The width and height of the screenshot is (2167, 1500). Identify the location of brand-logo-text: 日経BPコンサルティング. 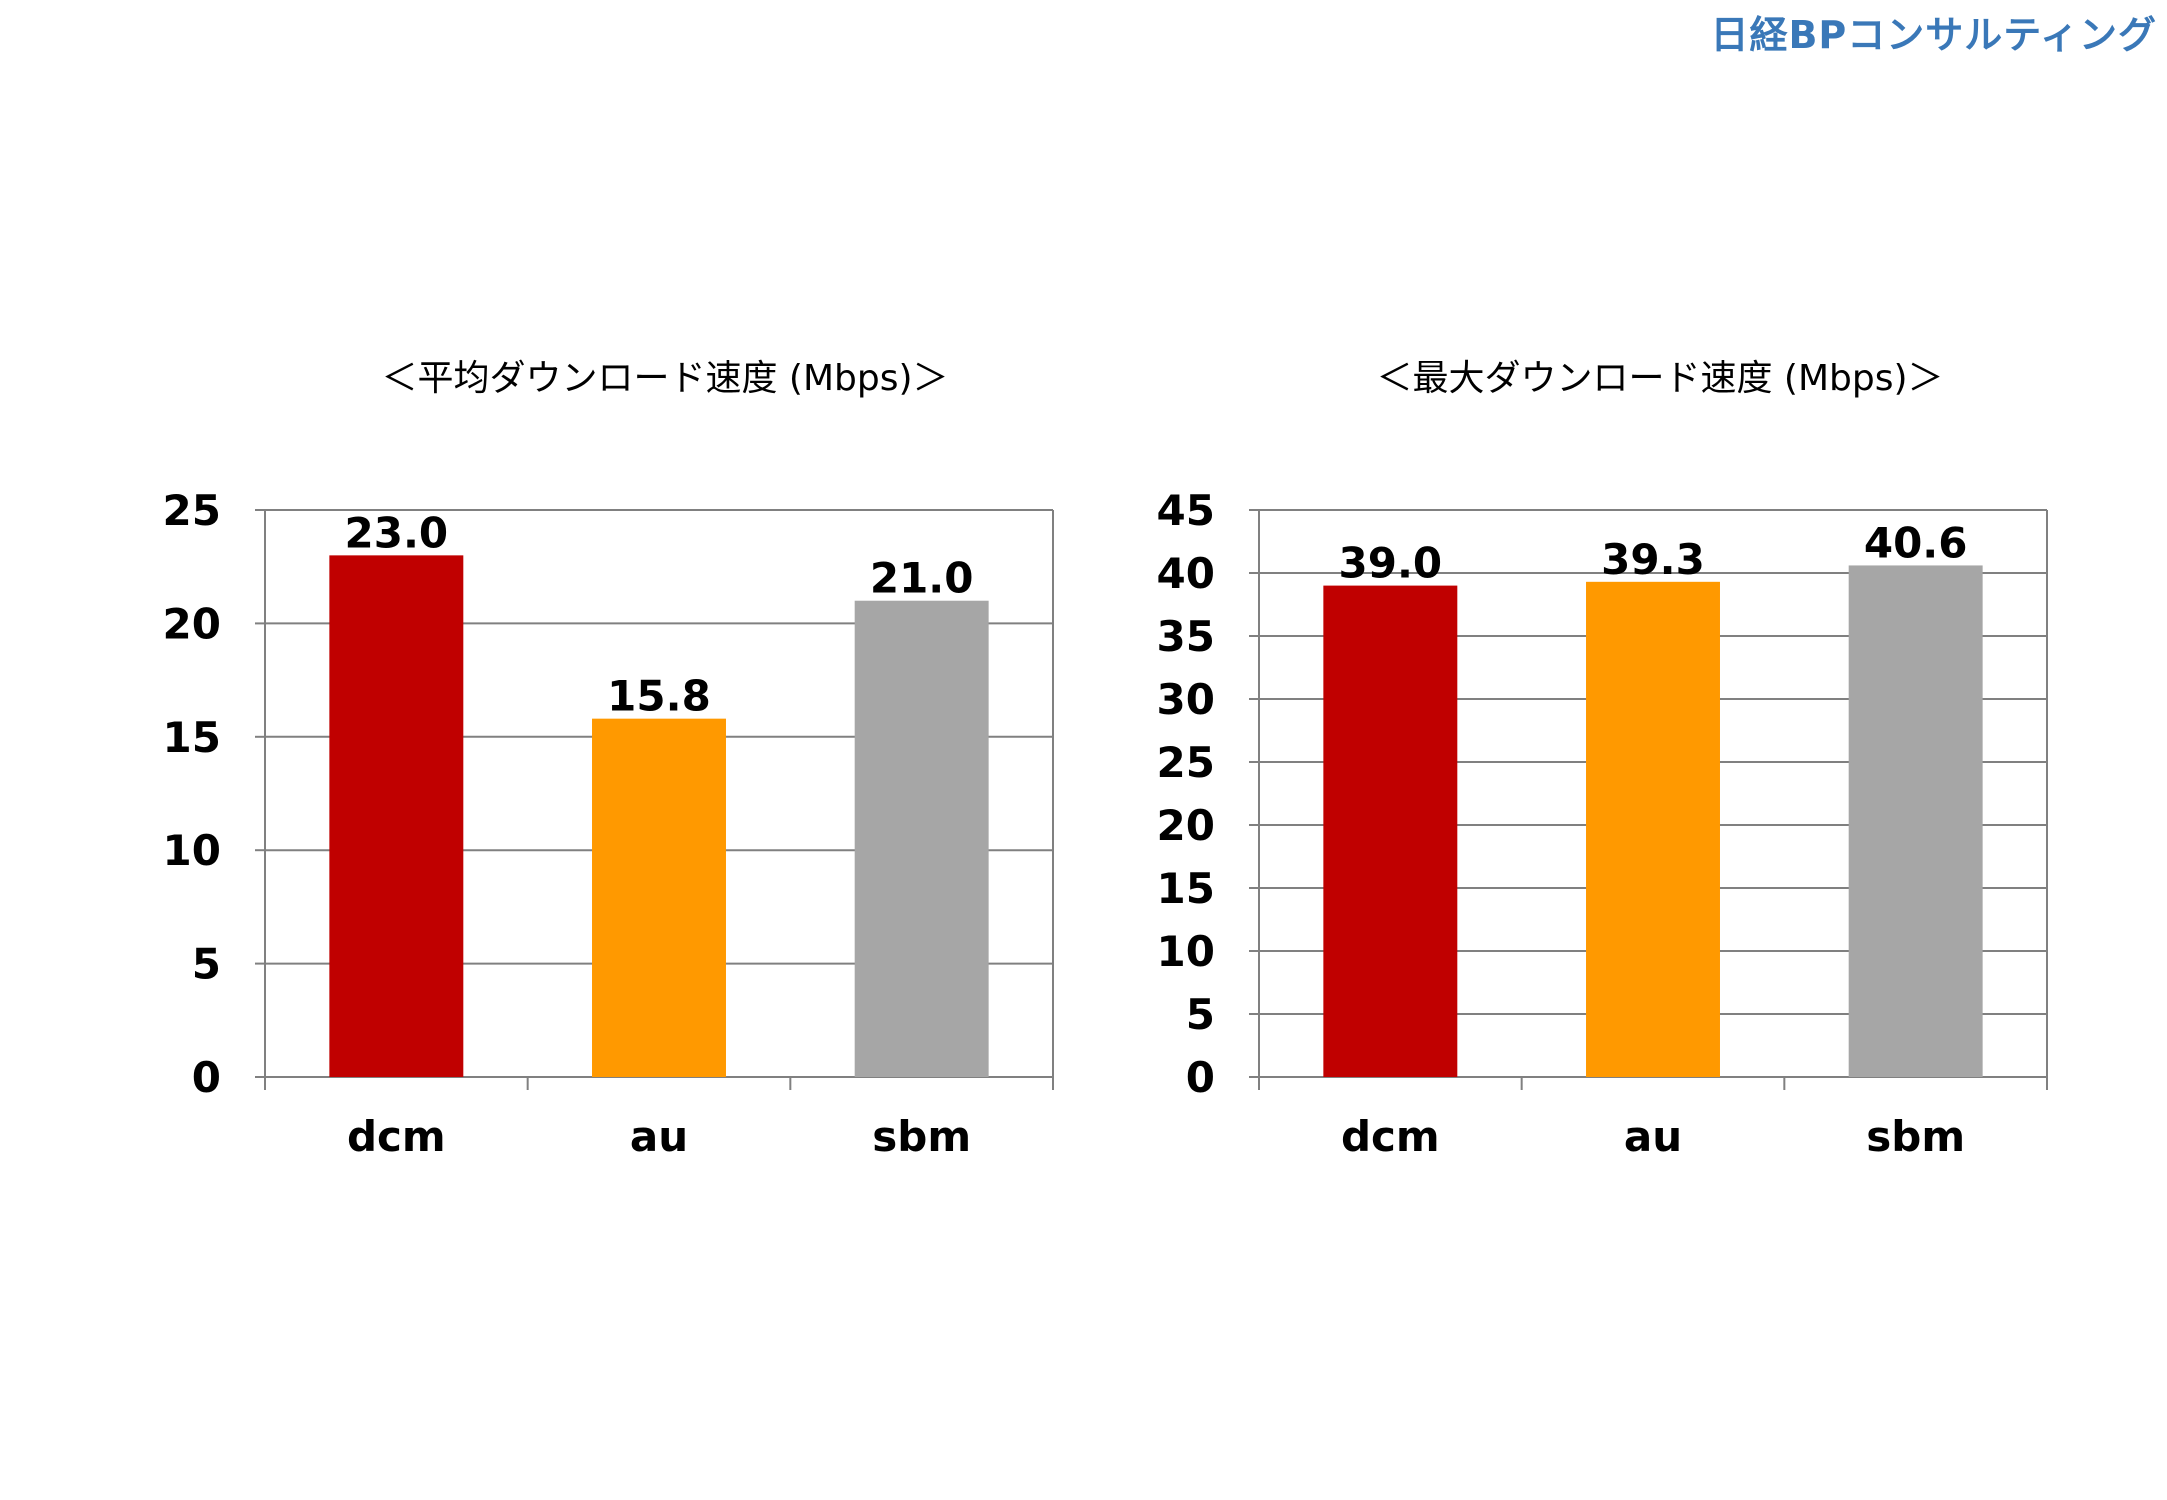
(1933, 35).